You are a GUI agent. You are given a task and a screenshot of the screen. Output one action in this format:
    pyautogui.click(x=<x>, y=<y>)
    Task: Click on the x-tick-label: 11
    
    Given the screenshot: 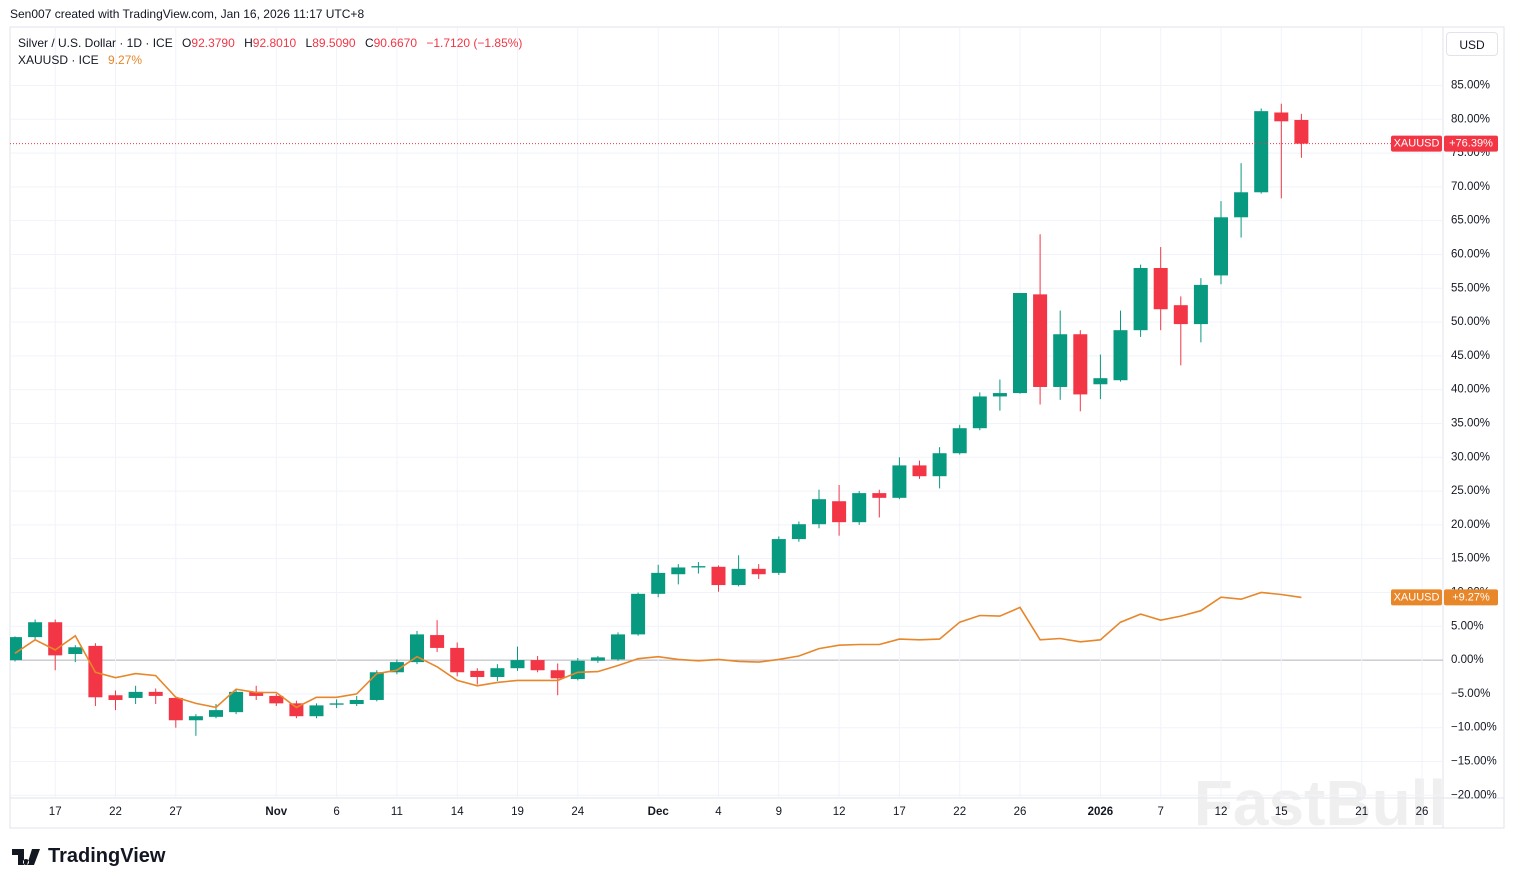 What is the action you would take?
    pyautogui.click(x=397, y=812)
    